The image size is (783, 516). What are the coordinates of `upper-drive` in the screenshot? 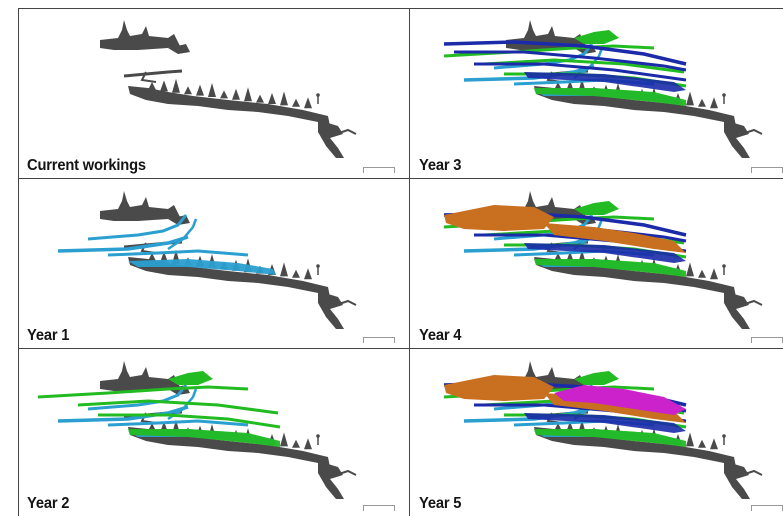 It's located at (153, 73).